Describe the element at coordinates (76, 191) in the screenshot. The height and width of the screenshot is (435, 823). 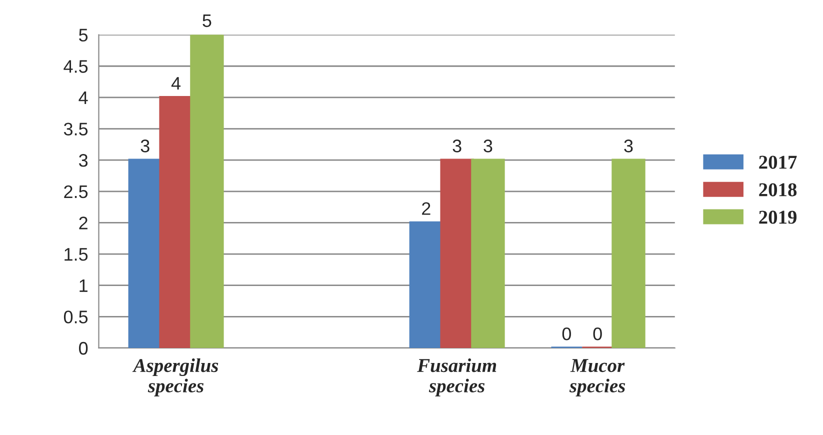
I see `y-tick-label: 2.5` at that location.